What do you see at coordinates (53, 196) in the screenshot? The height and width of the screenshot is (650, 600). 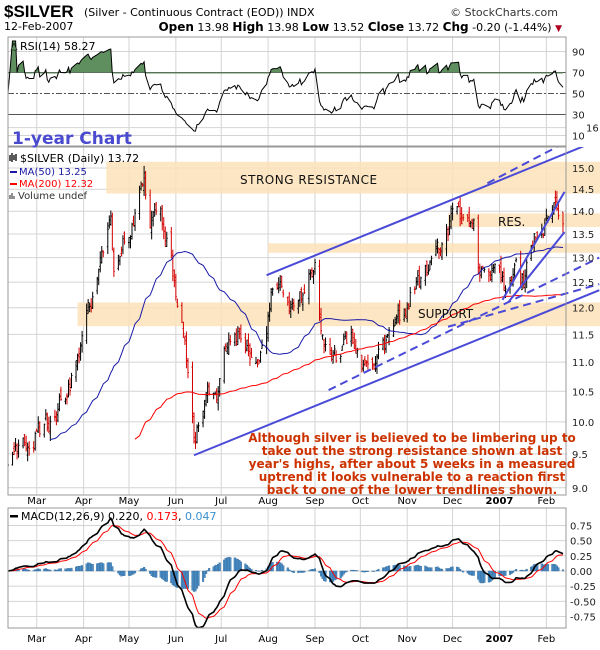 I see `volume-legend: Volume undef` at bounding box center [53, 196].